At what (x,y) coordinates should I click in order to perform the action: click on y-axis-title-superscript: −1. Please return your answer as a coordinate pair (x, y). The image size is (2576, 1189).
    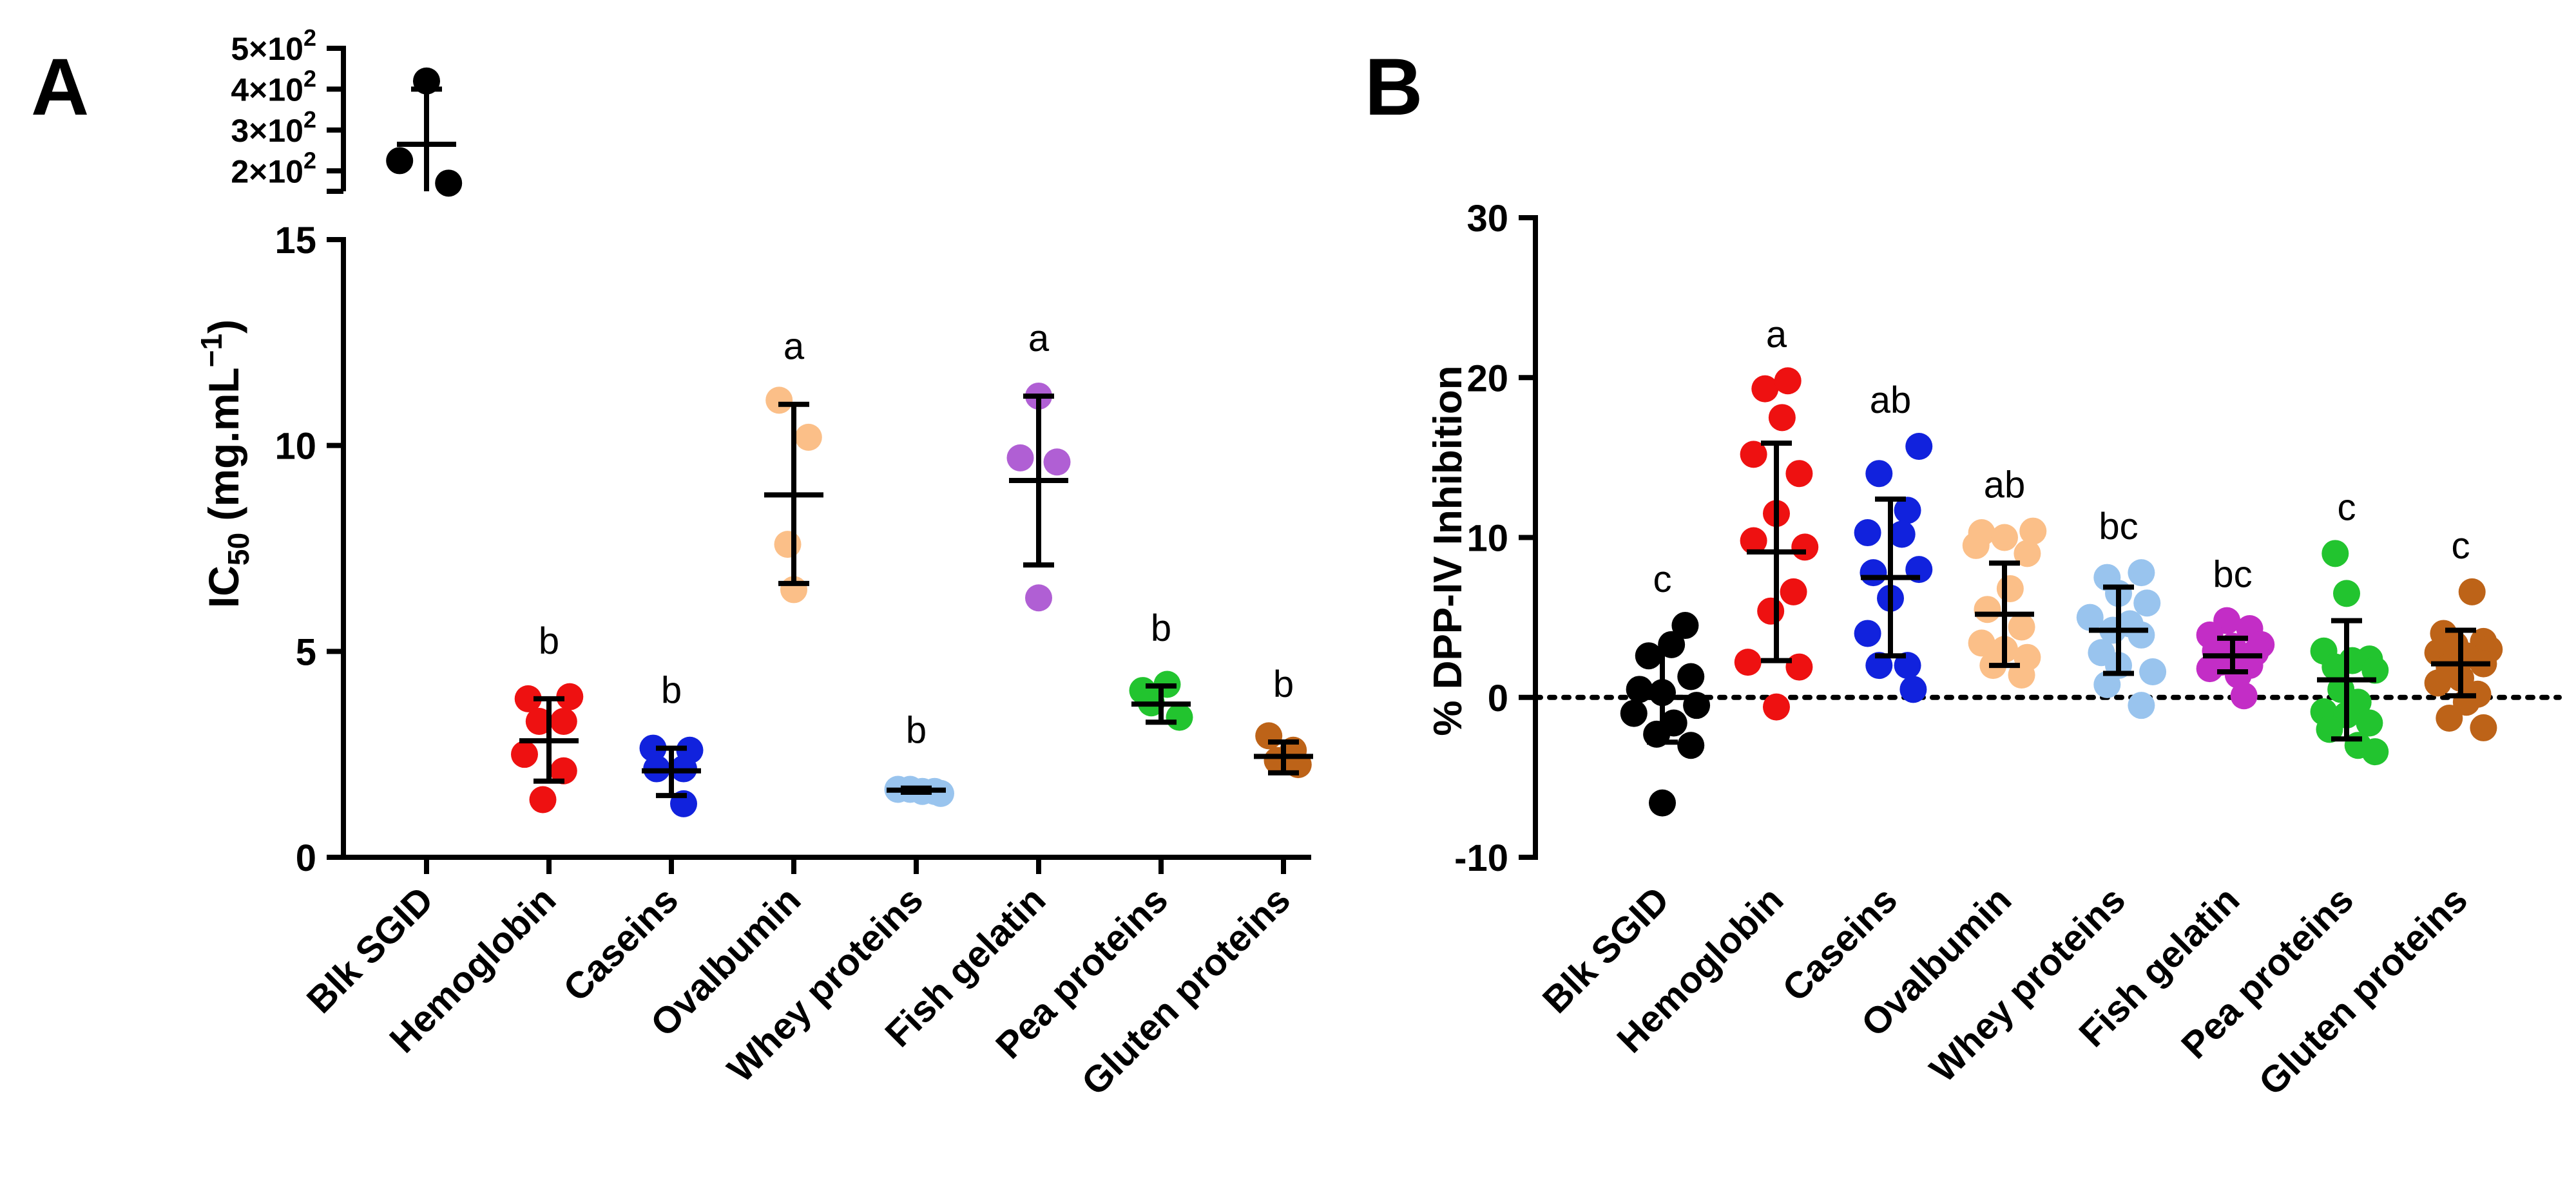
    Looking at the image, I should click on (211, 350).